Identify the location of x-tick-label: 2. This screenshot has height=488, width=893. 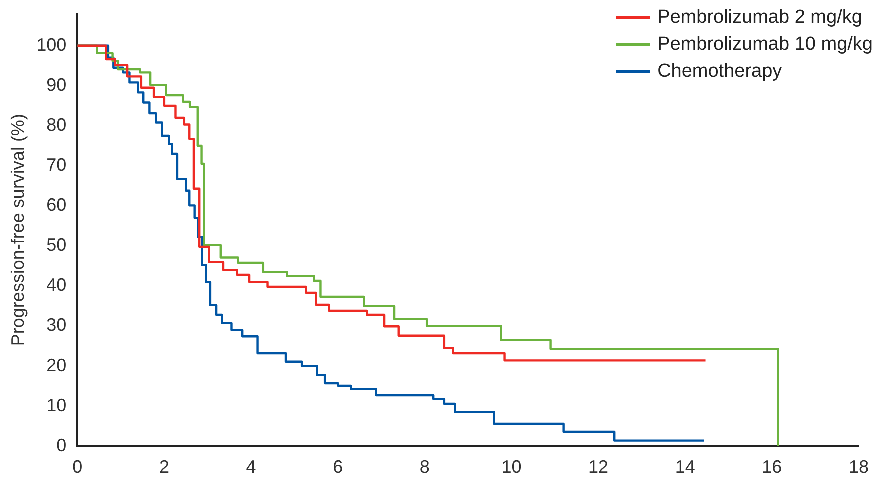
(164, 467).